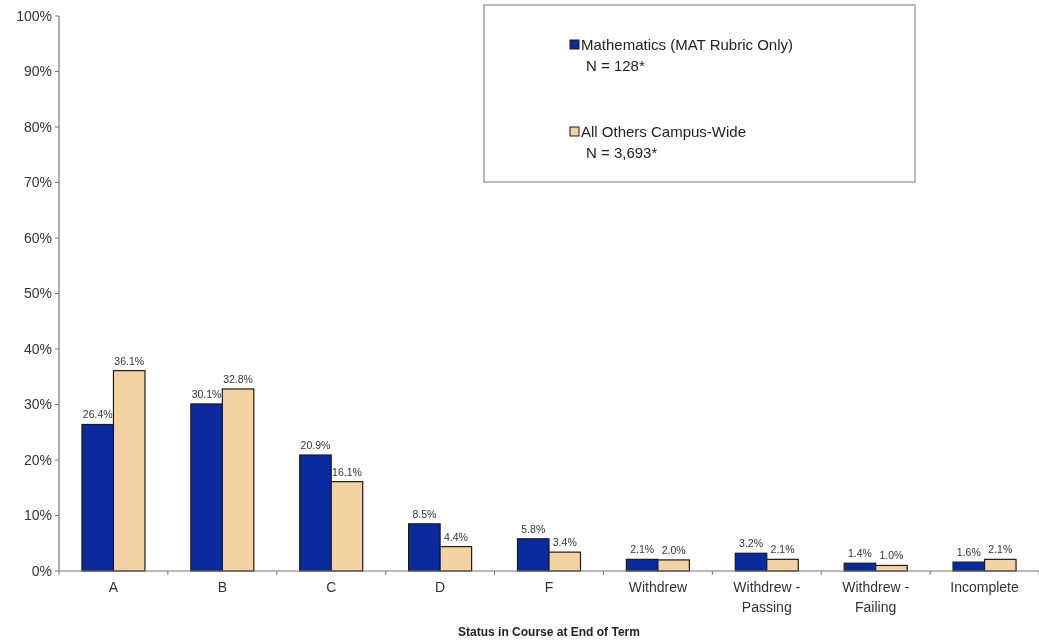  What do you see at coordinates (968, 552) in the screenshot?
I see `data-label: 1.6%` at bounding box center [968, 552].